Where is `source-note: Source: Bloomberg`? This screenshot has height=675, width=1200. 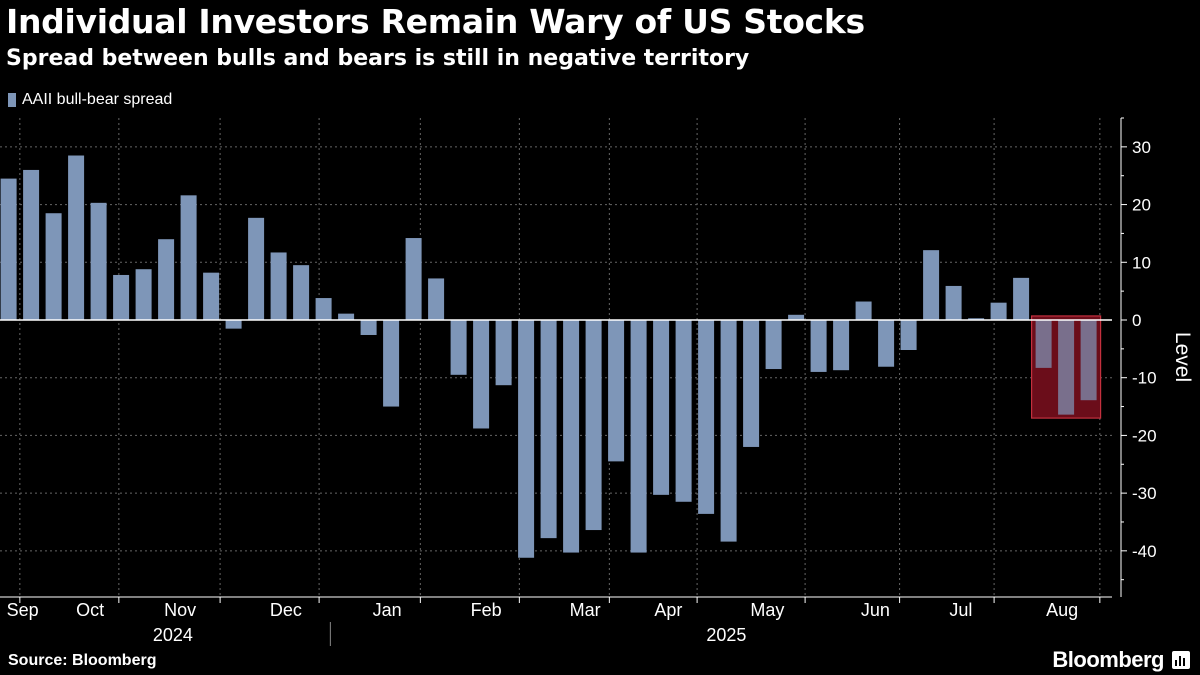
source-note: Source: Bloomberg is located at coordinates (82, 660).